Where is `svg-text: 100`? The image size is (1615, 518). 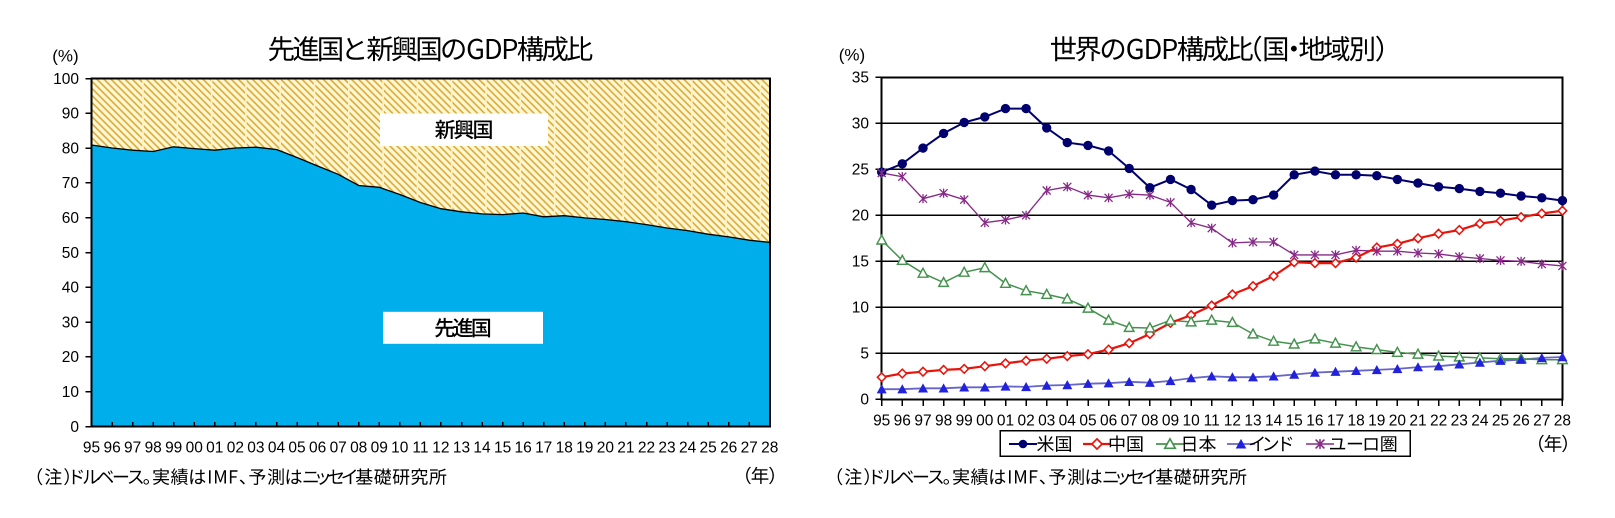 svg-text: 100 is located at coordinates (66, 79).